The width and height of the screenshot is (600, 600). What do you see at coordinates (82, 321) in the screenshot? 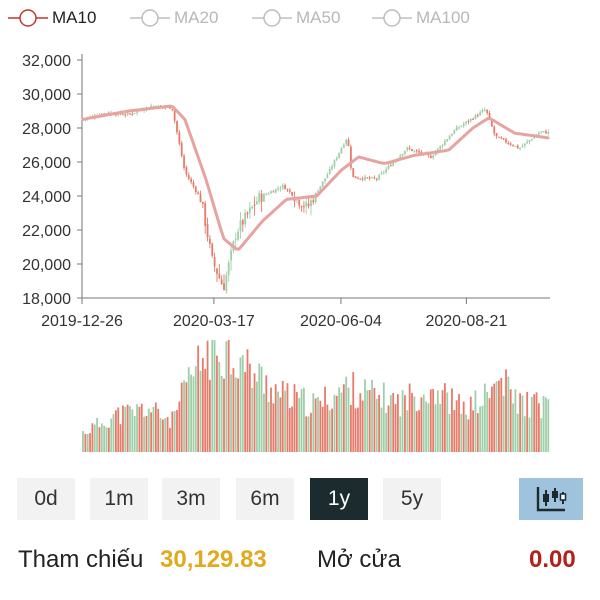
I see `x-tick-label: 2019-12-26` at bounding box center [82, 321].